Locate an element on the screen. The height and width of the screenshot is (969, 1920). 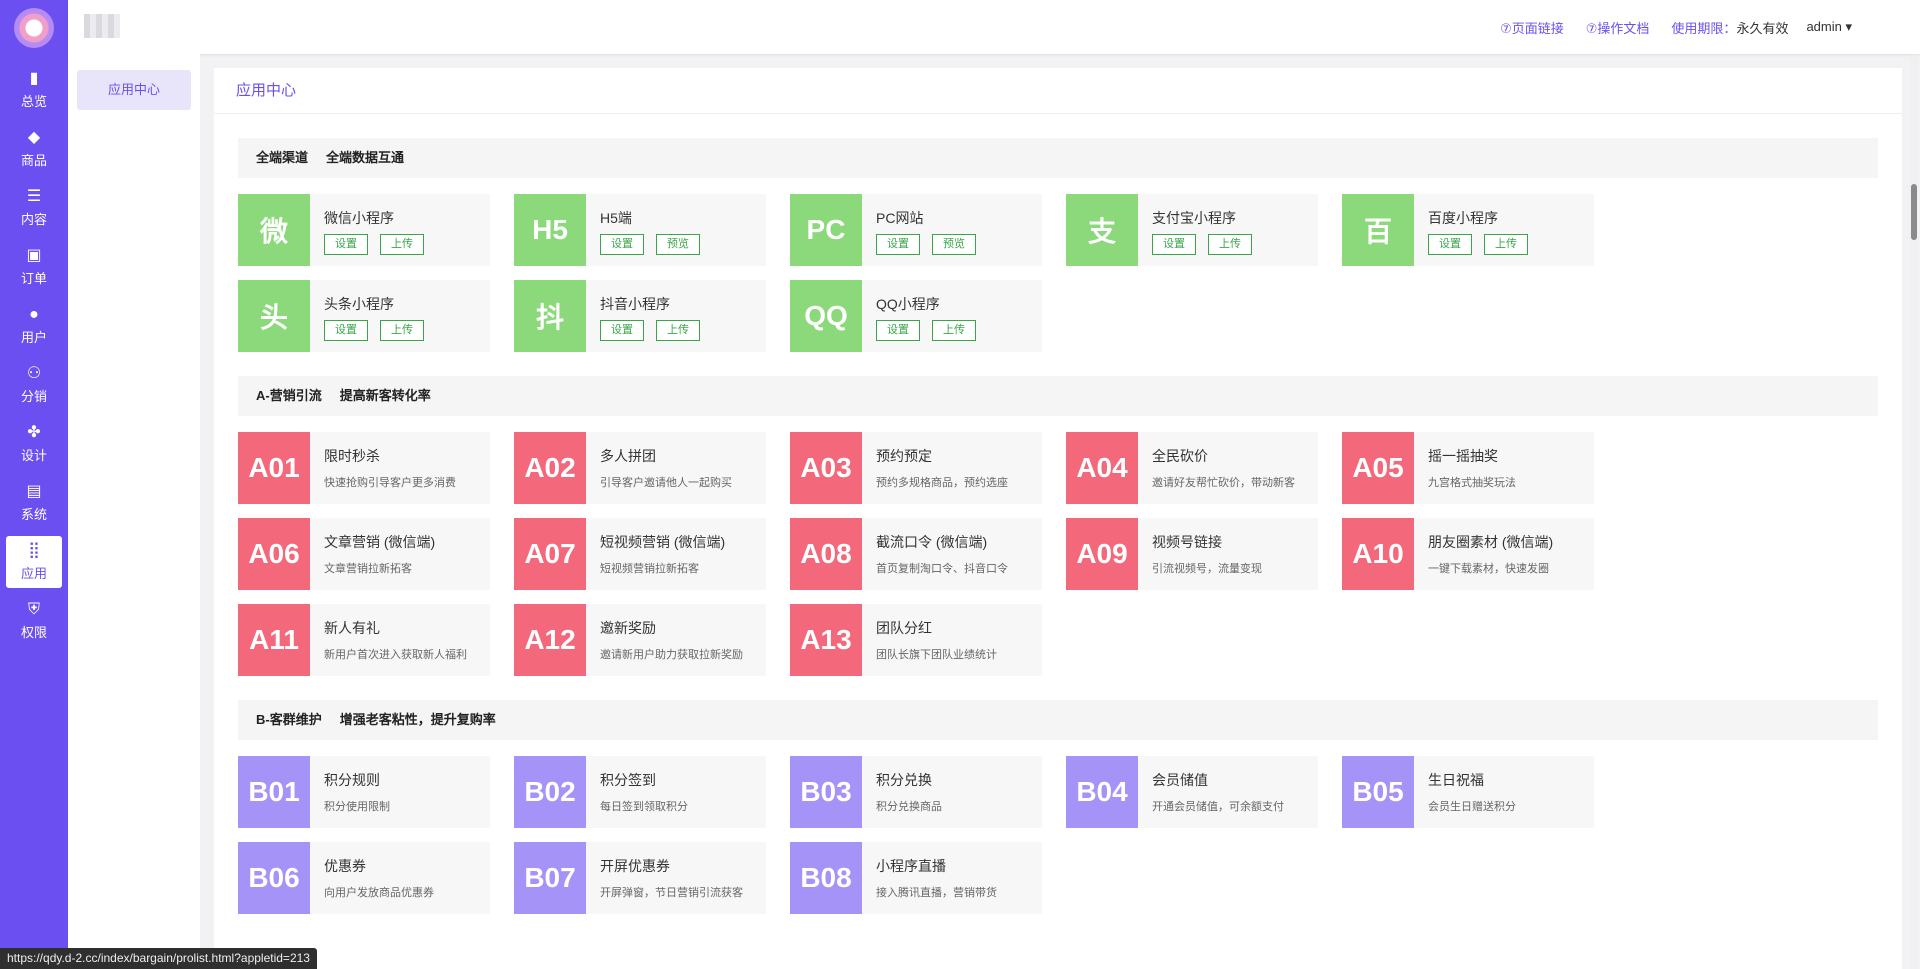
app-card: A10 朋友圈素材 (微信端) 一键下载素材，快速发圈 is located at coordinates (1468, 554).